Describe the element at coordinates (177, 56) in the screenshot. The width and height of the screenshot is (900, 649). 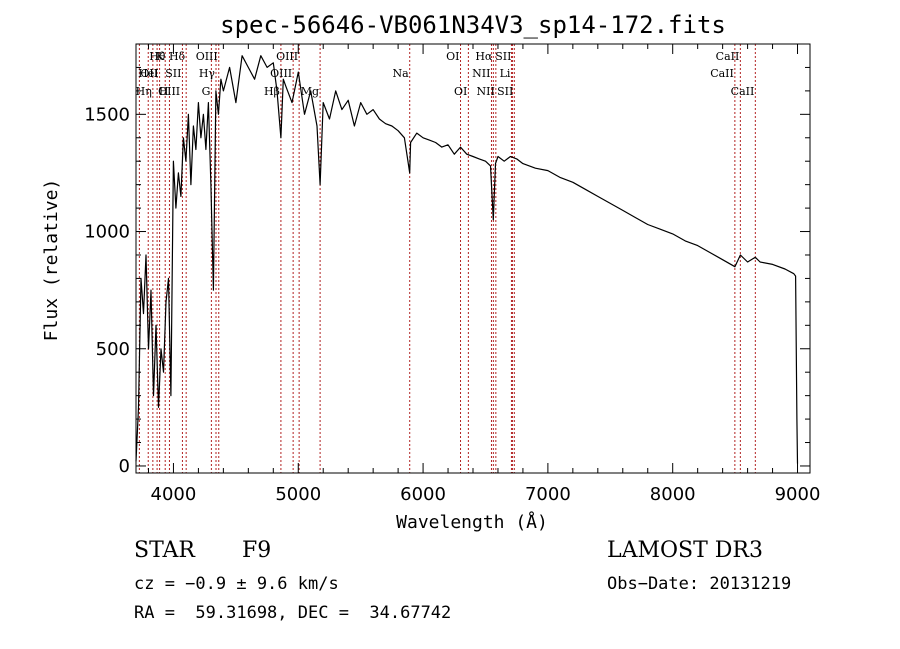
I see `line-label: Hδ` at that location.